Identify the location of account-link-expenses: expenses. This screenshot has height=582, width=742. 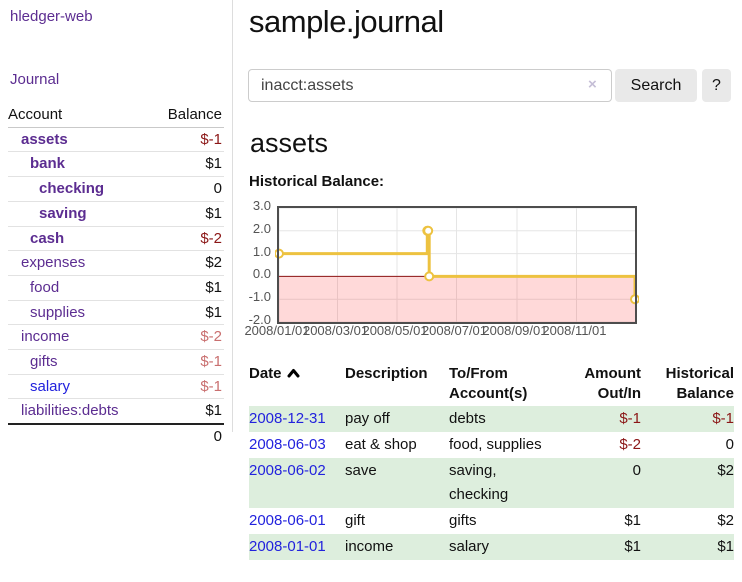
(53, 263).